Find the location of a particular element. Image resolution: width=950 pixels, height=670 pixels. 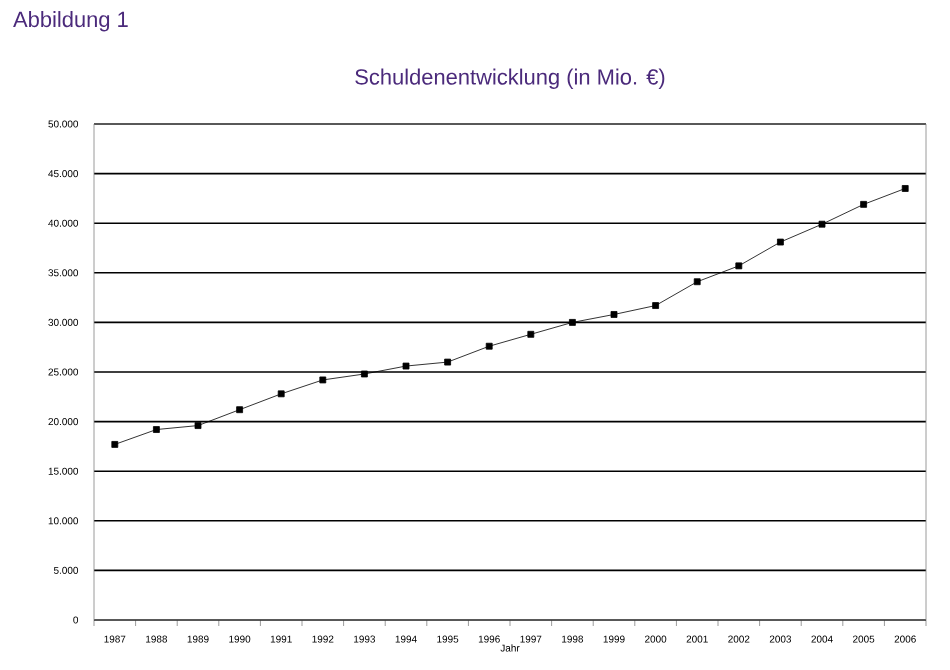

text: Abbildung 1 is located at coordinates (70, 21).